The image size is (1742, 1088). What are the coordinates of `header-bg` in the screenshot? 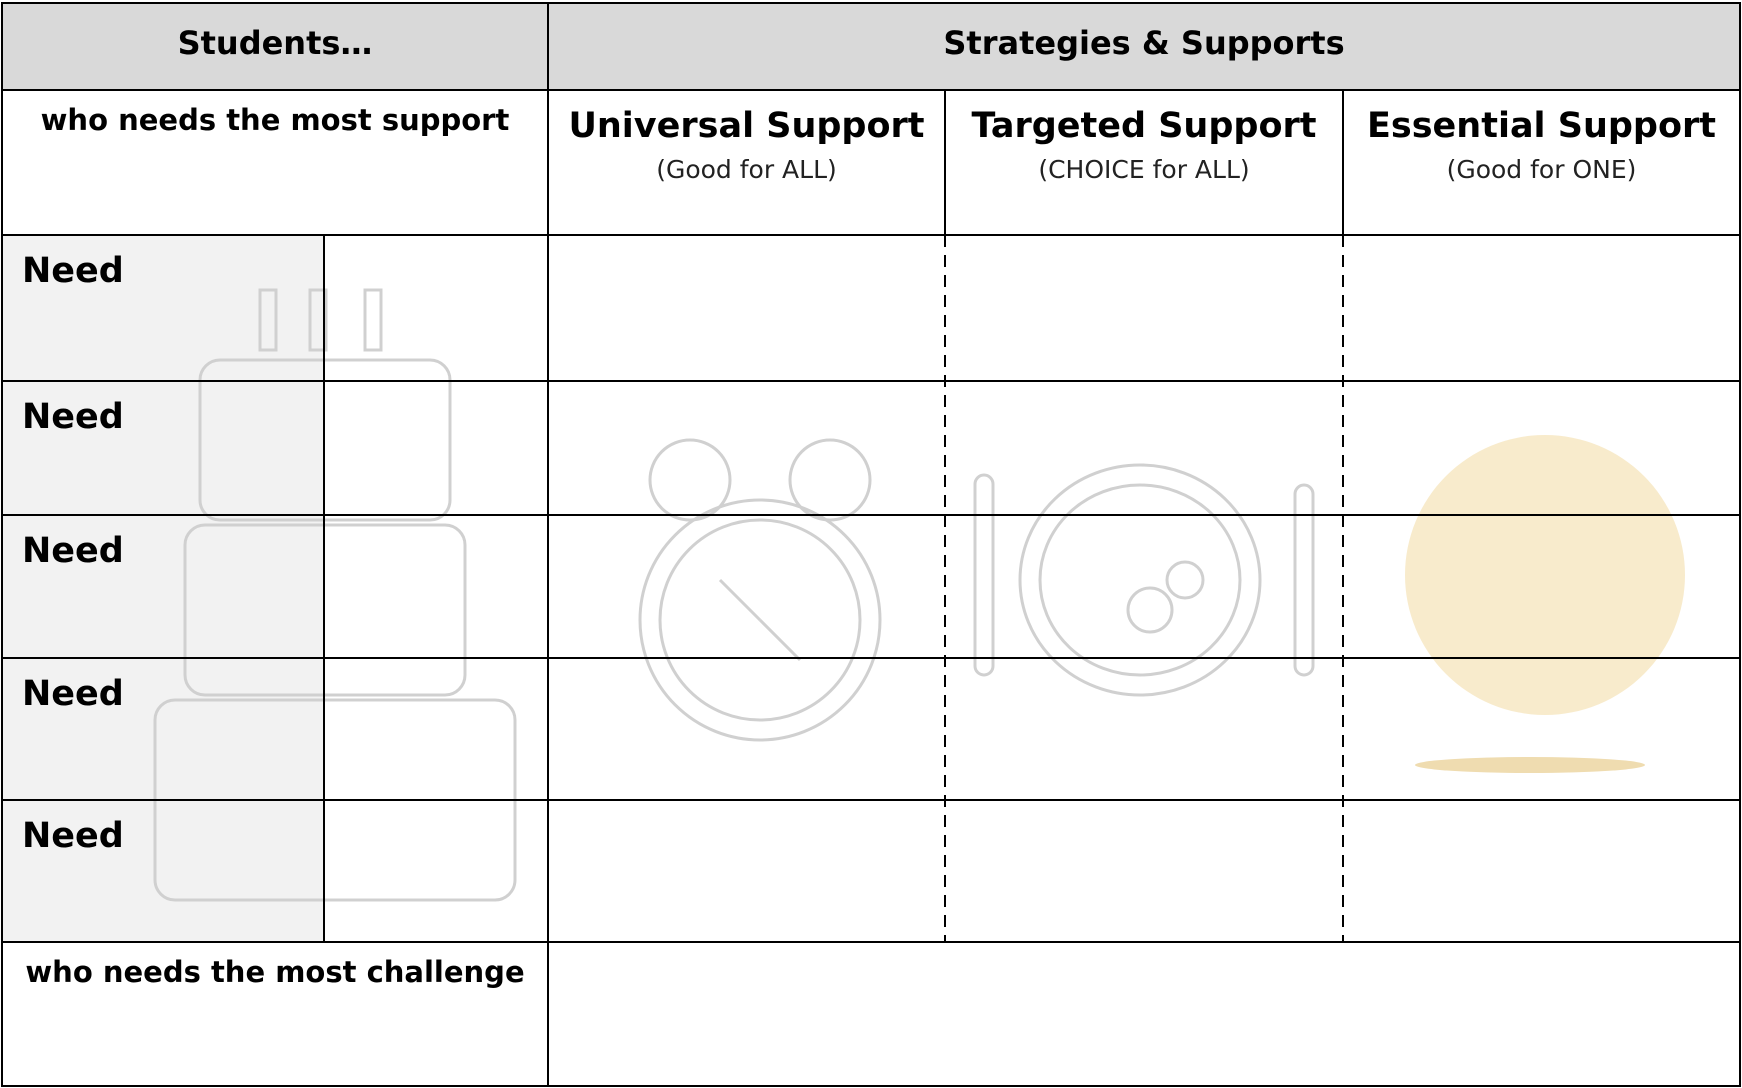 It's located at (871, 46).